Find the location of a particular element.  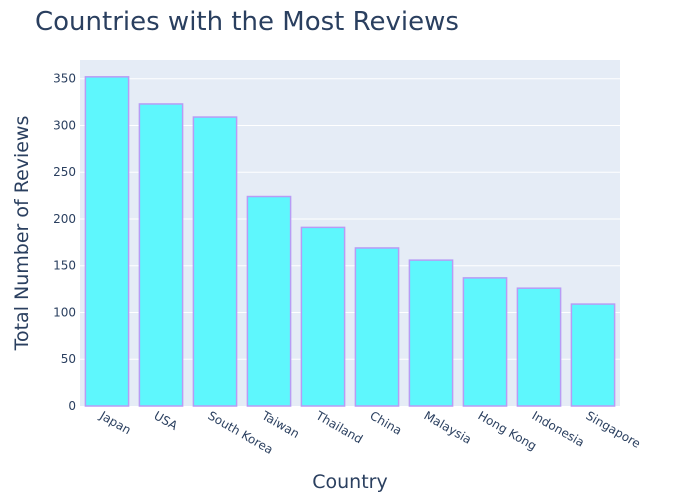

bar-singapore is located at coordinates (593, 355).